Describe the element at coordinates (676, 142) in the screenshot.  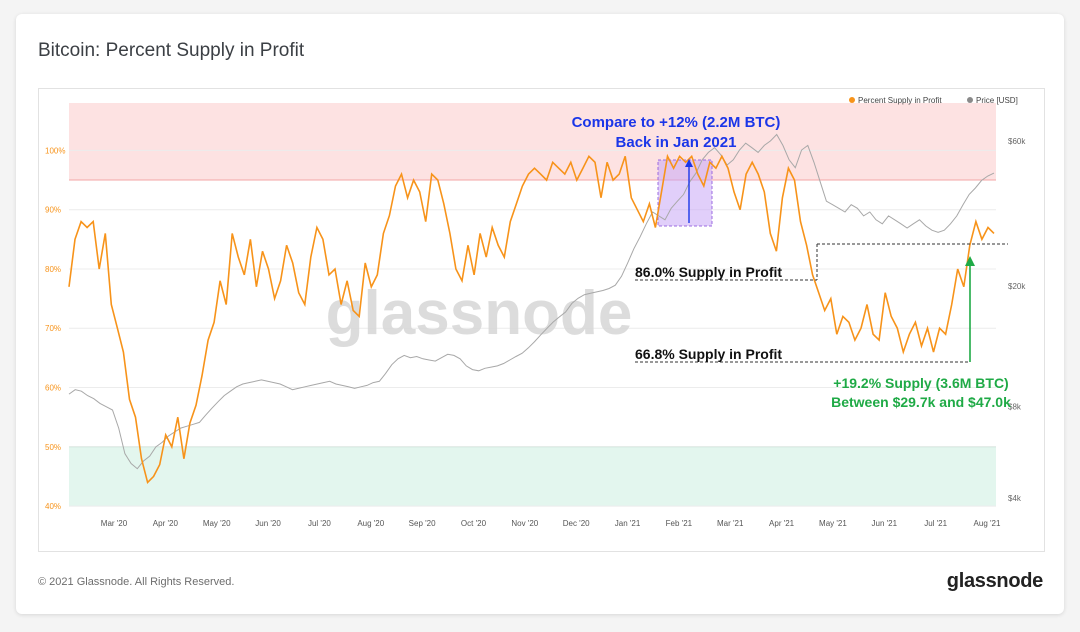
I see `annotation-compare-line2: Back in Jan 2021` at that location.